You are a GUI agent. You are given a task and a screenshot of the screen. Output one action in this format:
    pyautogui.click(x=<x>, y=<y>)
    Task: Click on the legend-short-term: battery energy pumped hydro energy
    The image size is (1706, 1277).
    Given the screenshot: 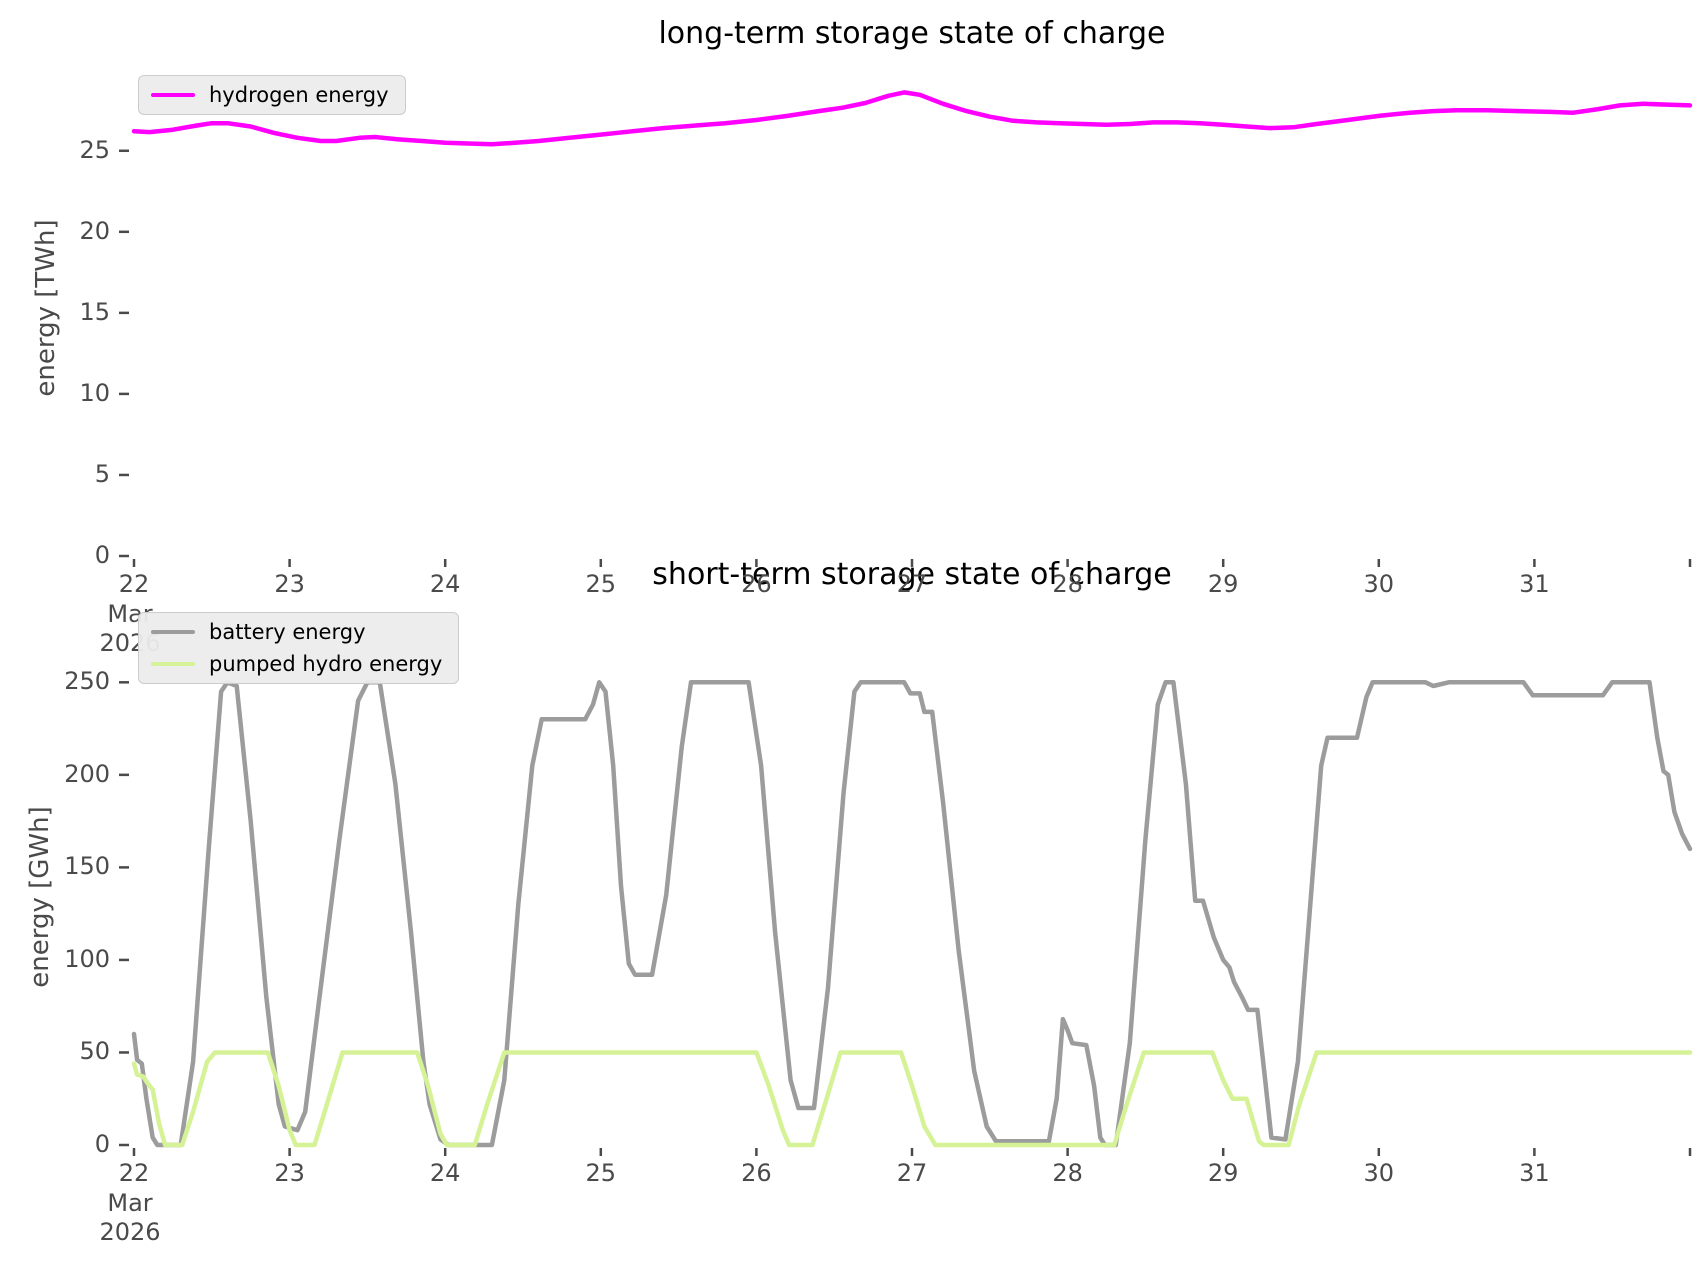 What is the action you would take?
    pyautogui.click(x=299, y=648)
    